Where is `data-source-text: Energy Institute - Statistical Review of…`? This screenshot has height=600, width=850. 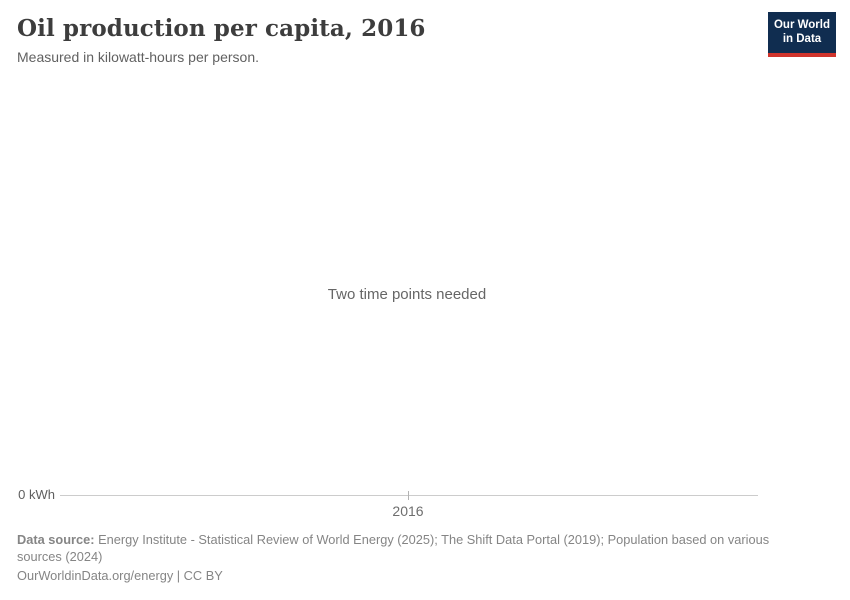 data-source-text: Energy Institute - Statistical Review of… is located at coordinates (393, 548).